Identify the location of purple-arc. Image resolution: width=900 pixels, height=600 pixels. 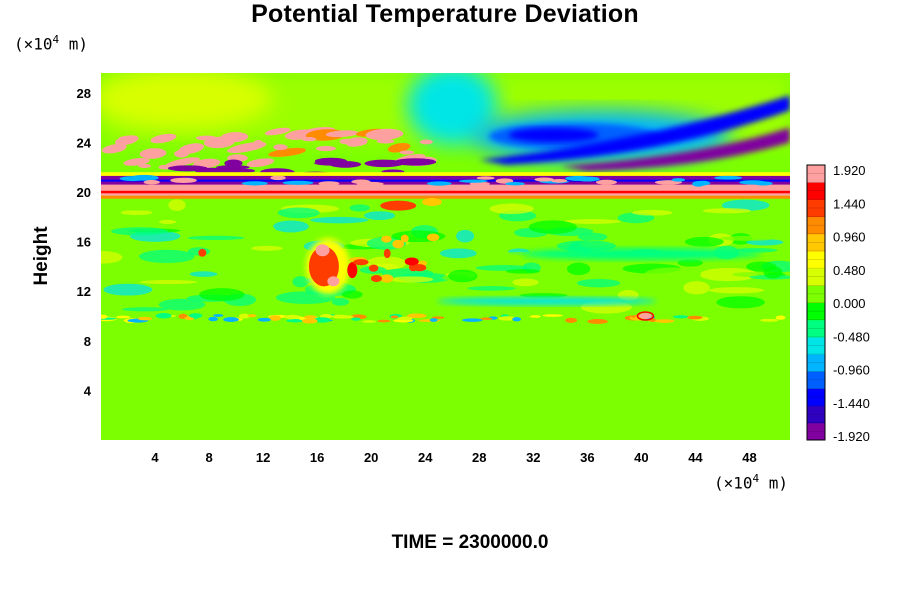
(675, 149).